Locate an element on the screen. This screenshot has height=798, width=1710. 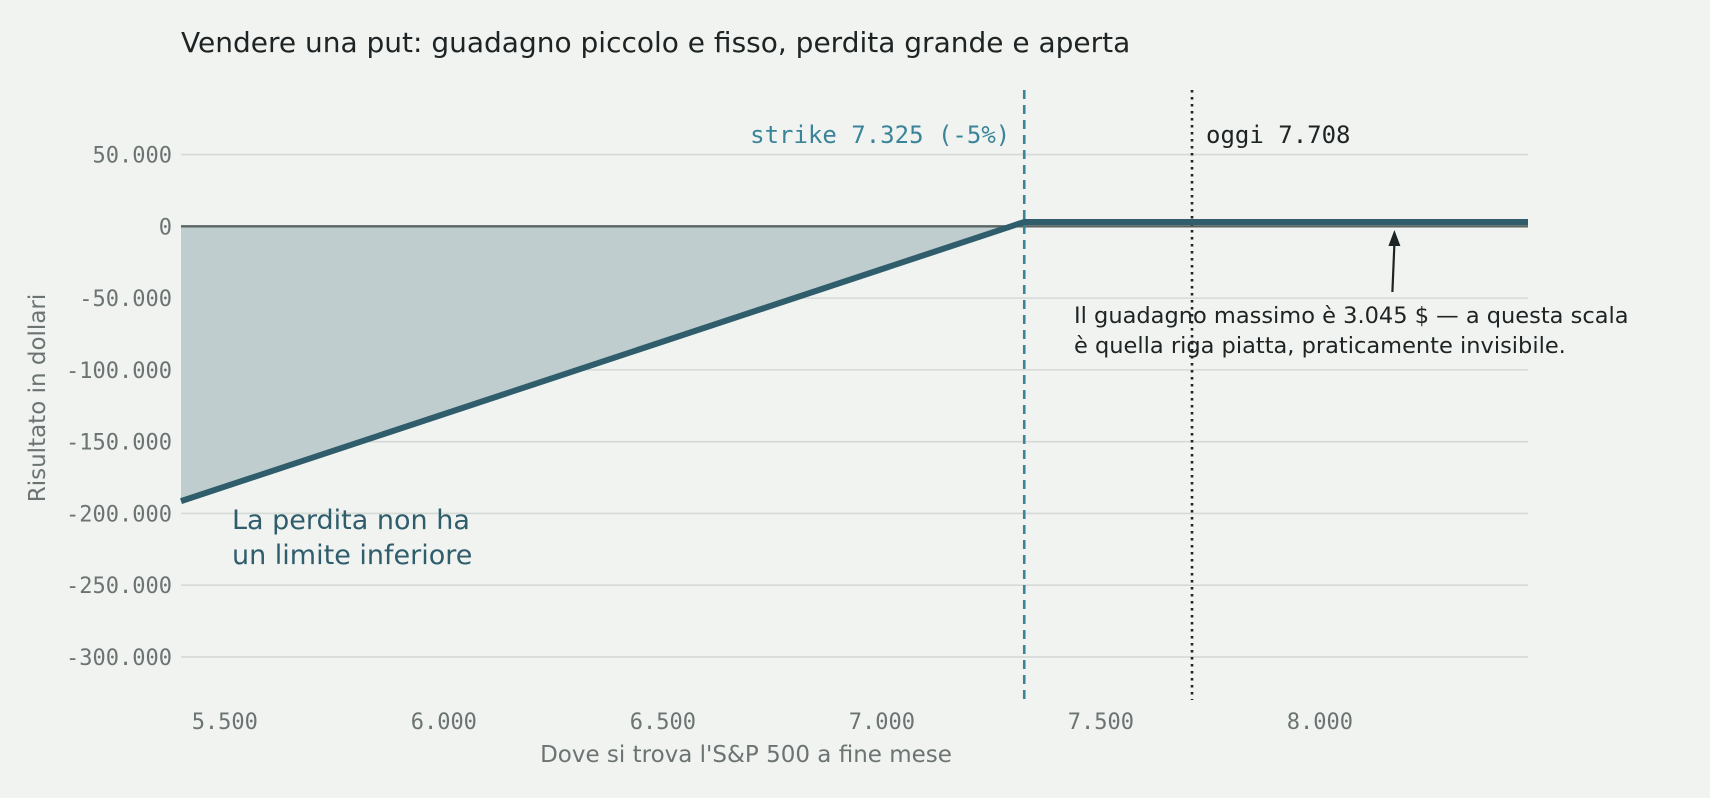
x-axis-label: Dove si trova l'S&P 500 a fine mese is located at coordinates (746, 755).